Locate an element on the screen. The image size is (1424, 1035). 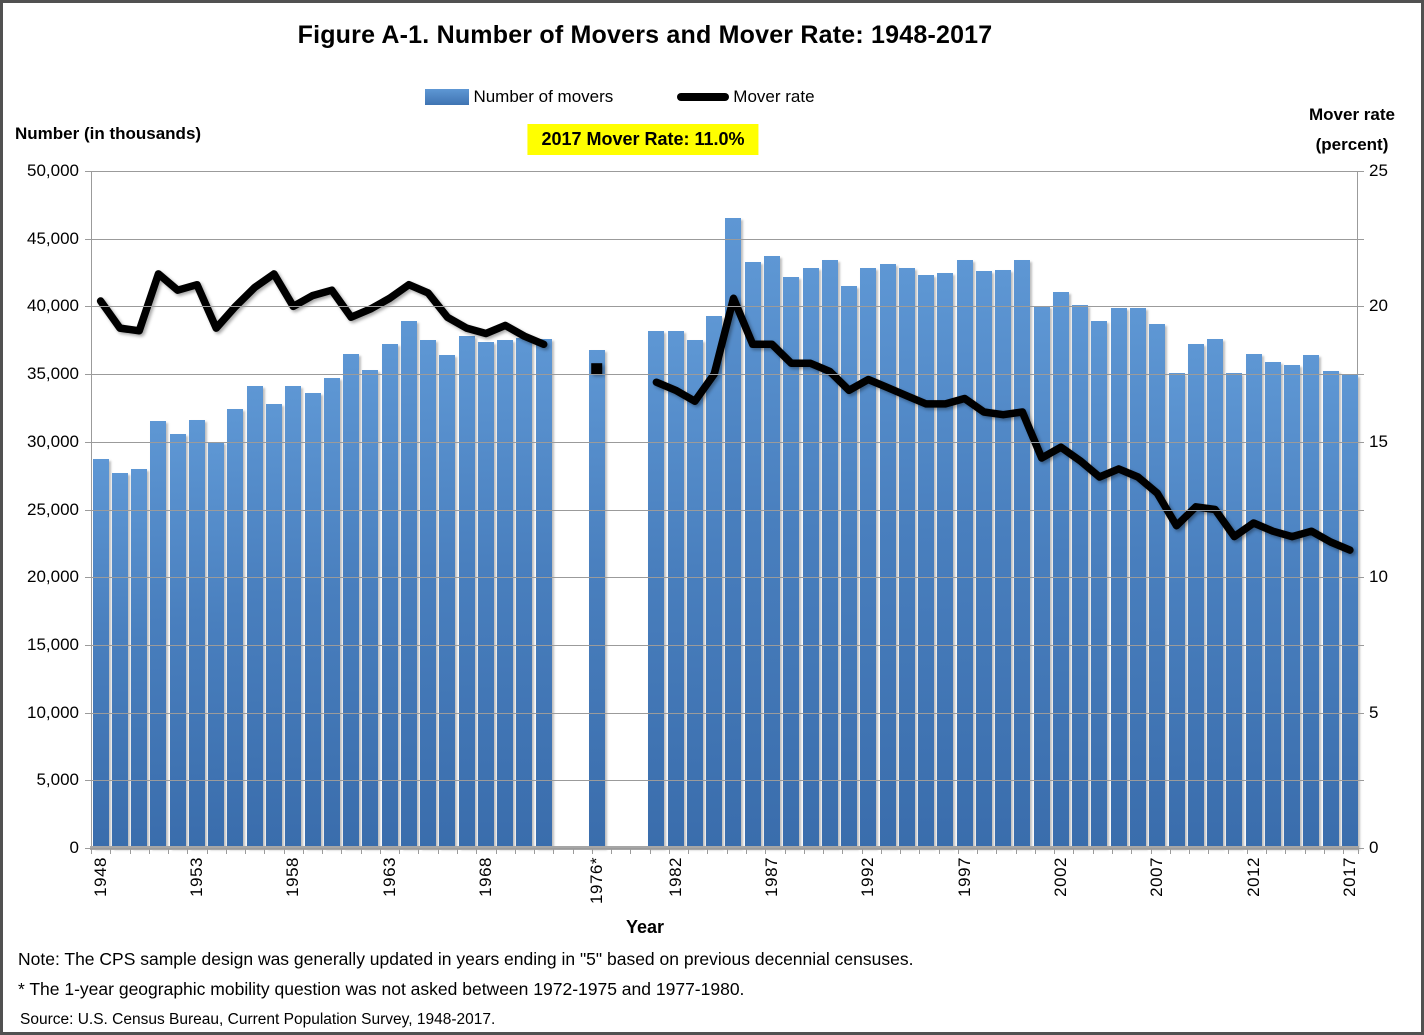
movers-bar-1985 is located at coordinates (733, 533).